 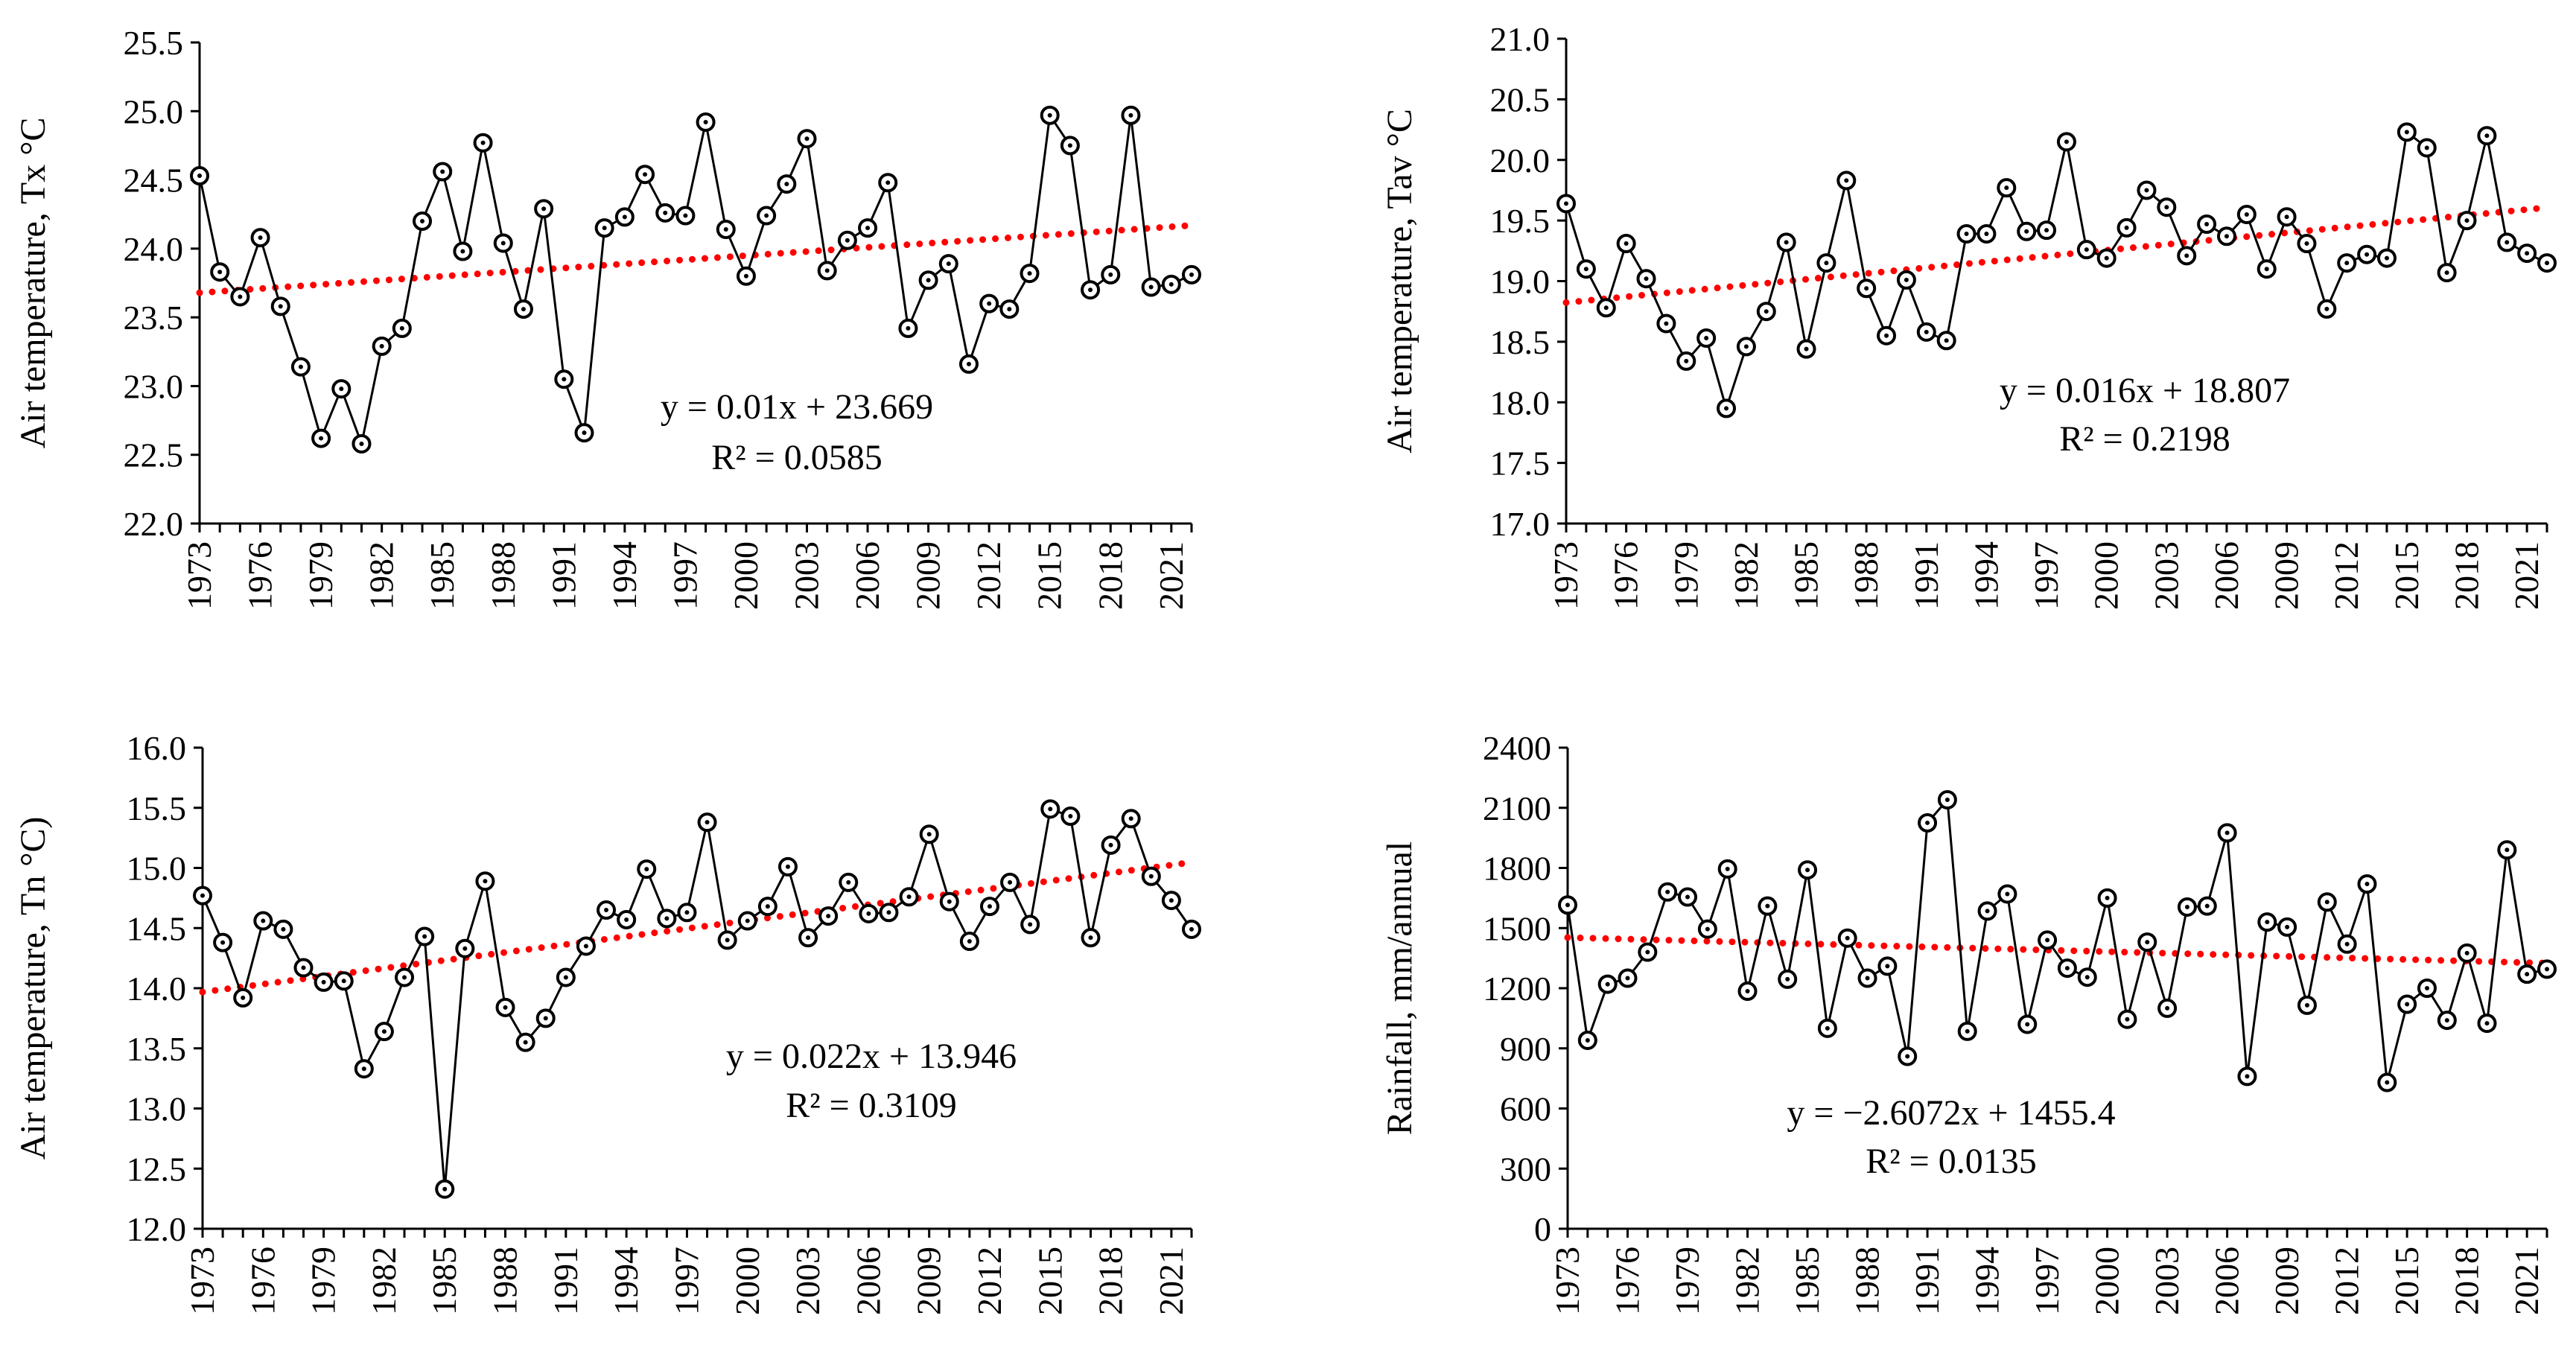 I want to click on x-tick-label: 1991, so click(x=563, y=575).